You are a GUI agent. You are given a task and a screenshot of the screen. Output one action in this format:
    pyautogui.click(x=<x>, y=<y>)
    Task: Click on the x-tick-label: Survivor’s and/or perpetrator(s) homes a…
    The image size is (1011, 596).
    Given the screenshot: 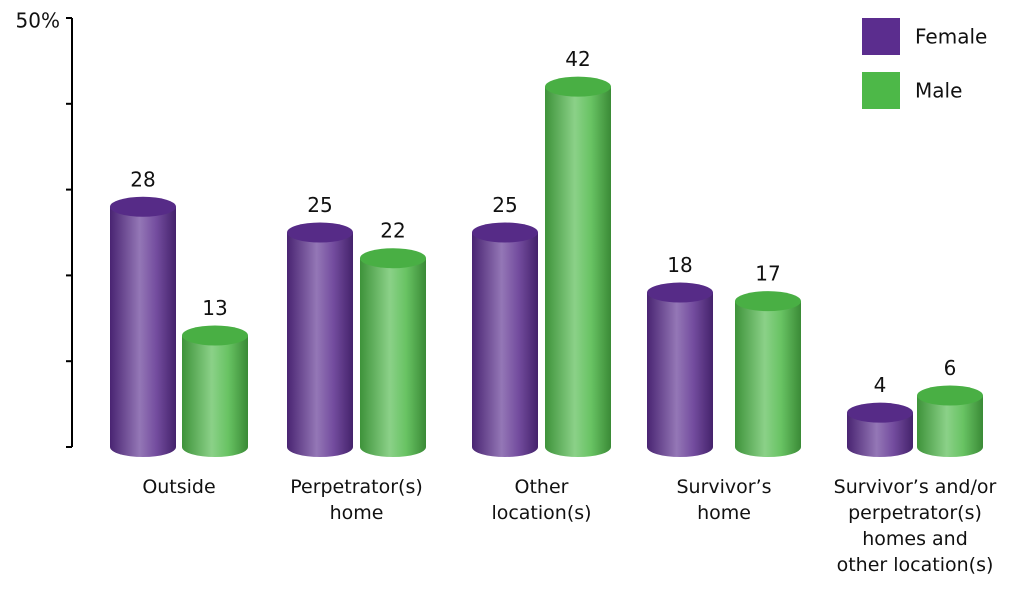 What is the action you would take?
    pyautogui.click(x=915, y=526)
    